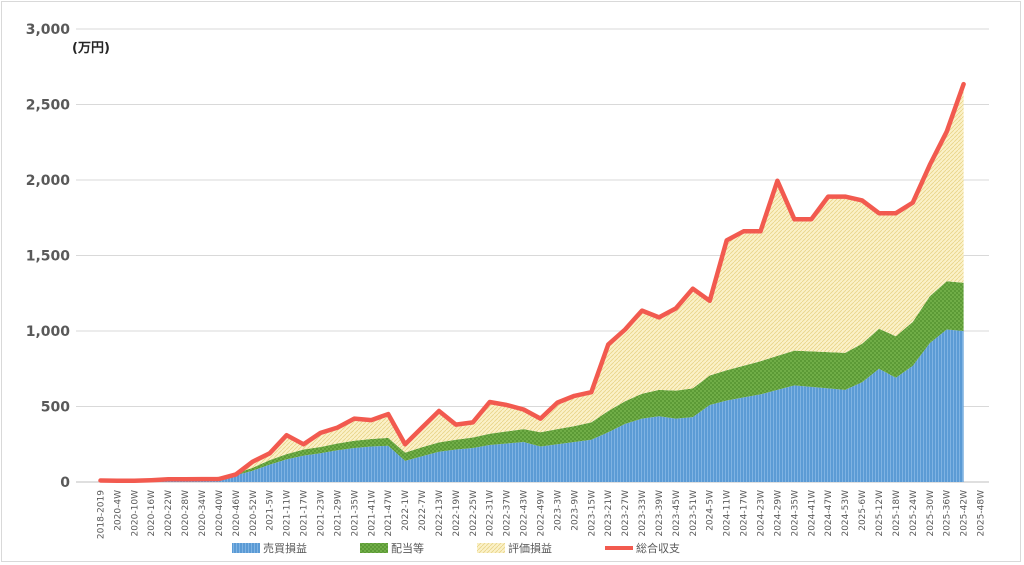  I want to click on y-tick-label: 2,500, so click(48, 106).